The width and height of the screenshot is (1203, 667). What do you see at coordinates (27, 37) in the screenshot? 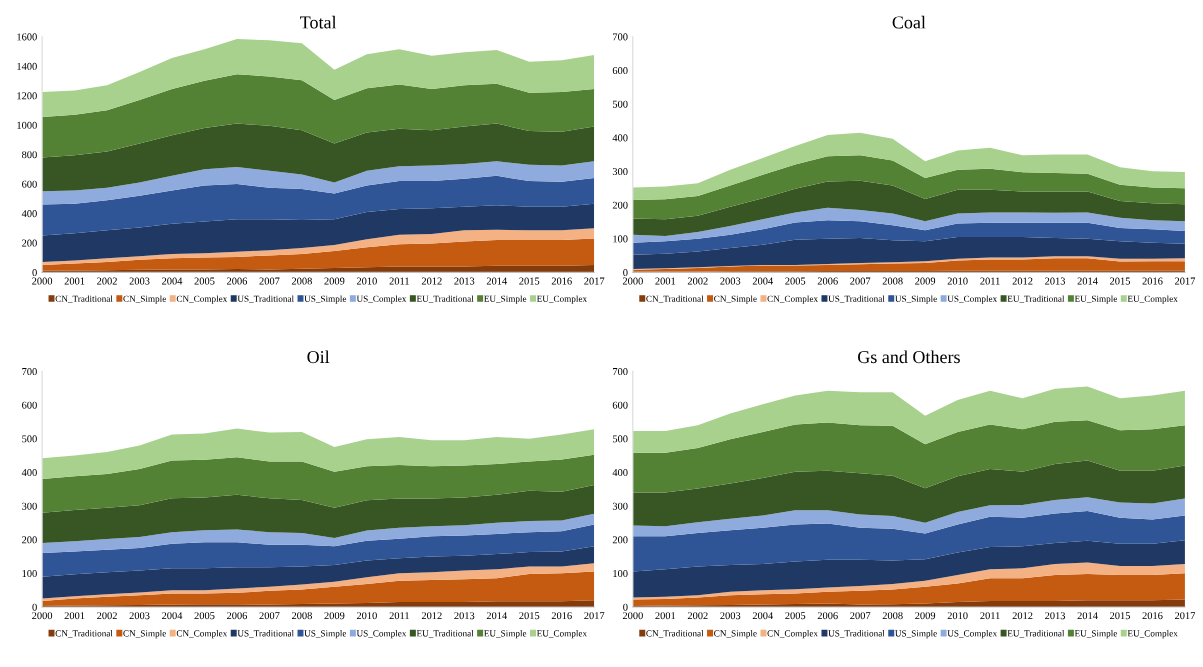
I see `y-tick-label: 1600` at bounding box center [27, 37].